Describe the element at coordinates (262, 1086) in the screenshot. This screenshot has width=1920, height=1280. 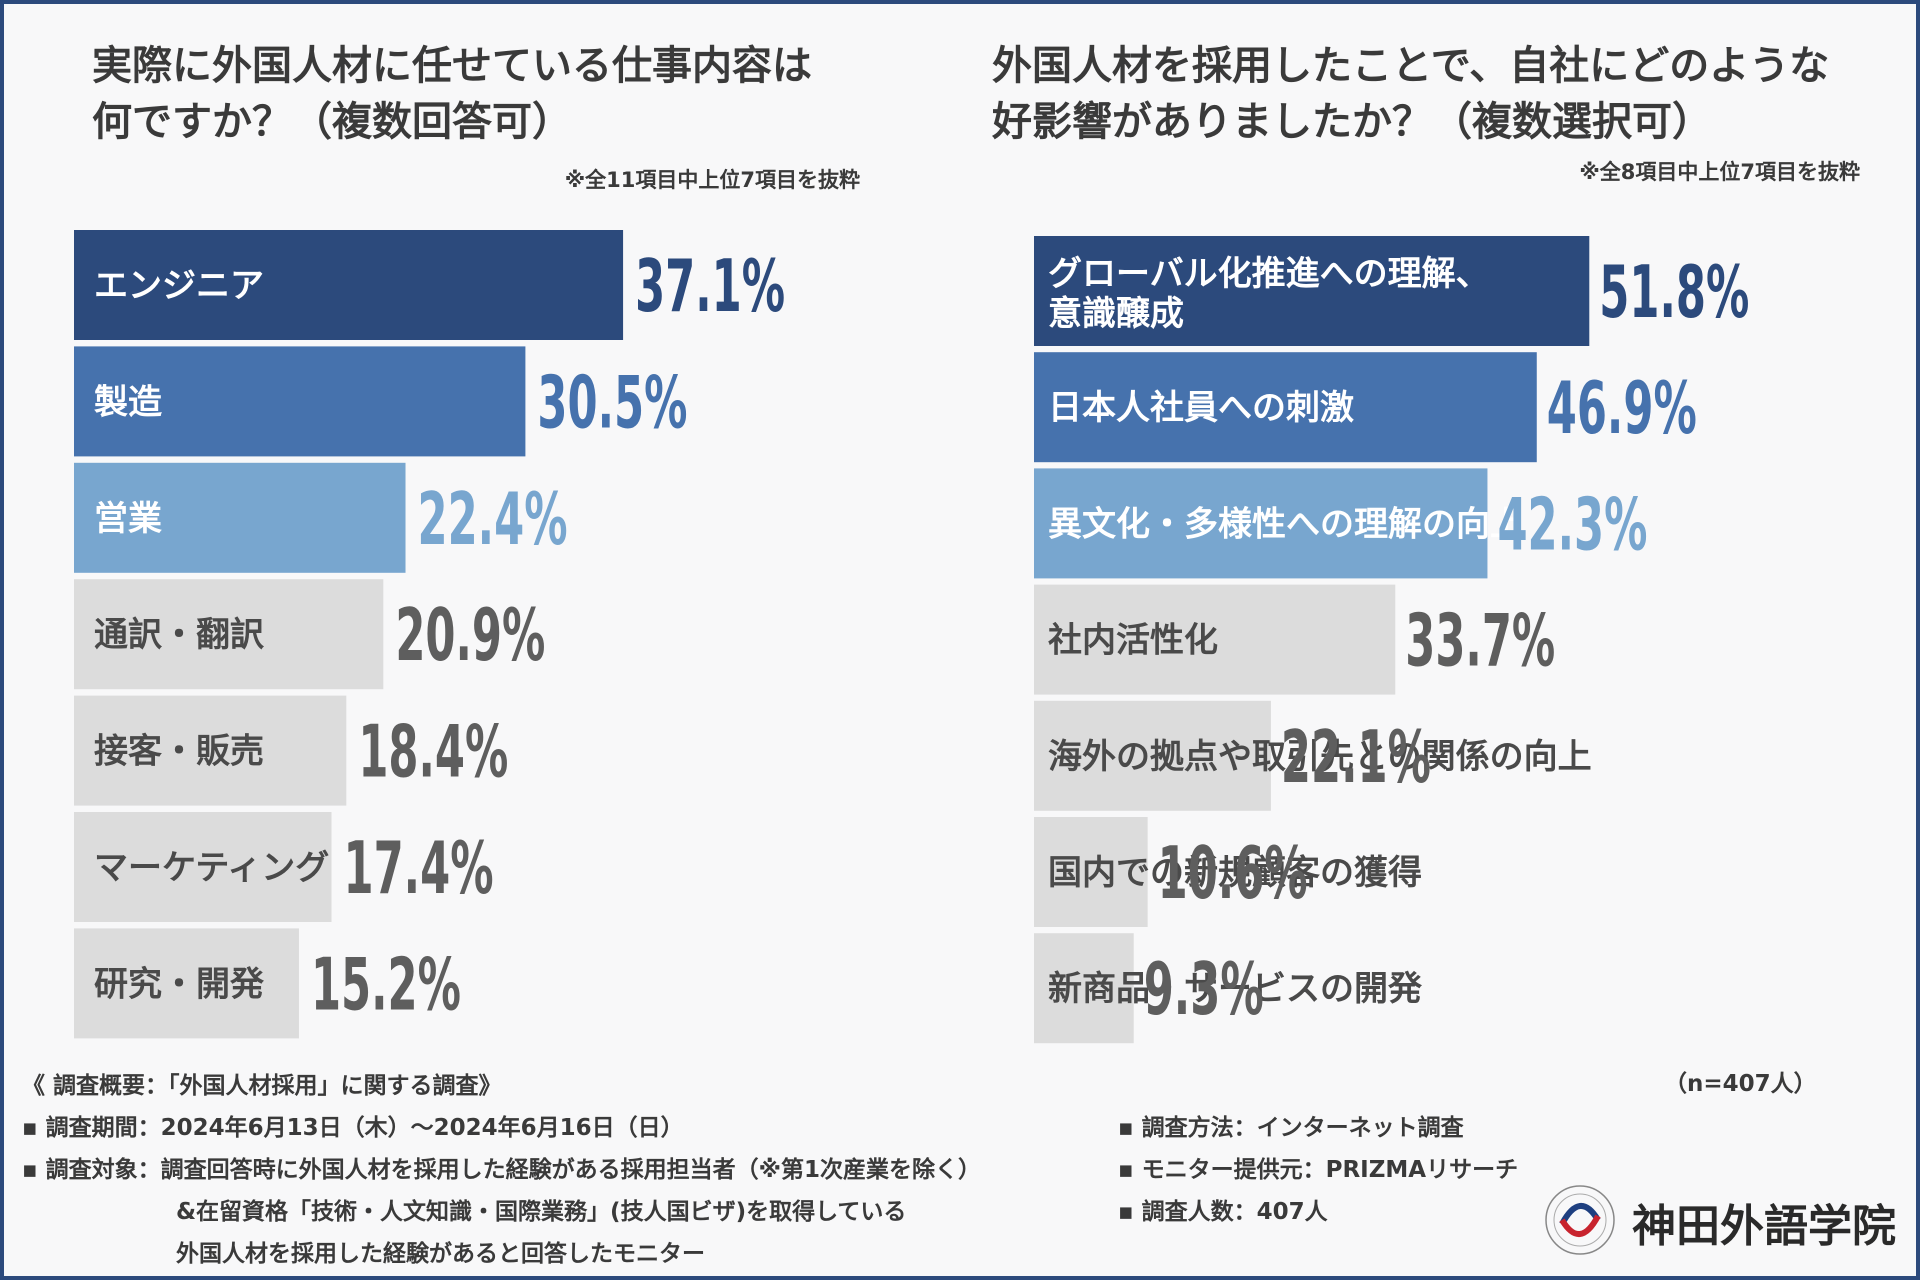
I see `survey-heading: 《 調査概要：「外国人材採用」に関する調査》` at that location.